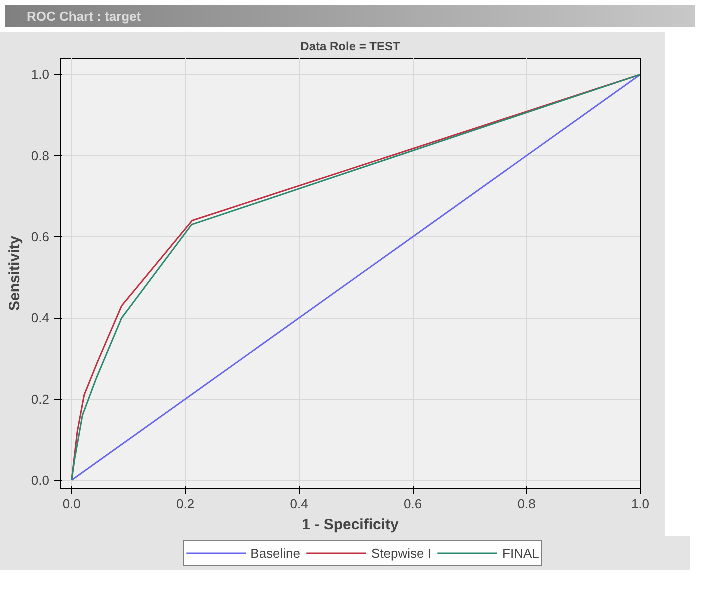 This screenshot has height=611, width=707. What do you see at coordinates (40, 156) in the screenshot?
I see `y-tick-label: 0.8` at bounding box center [40, 156].